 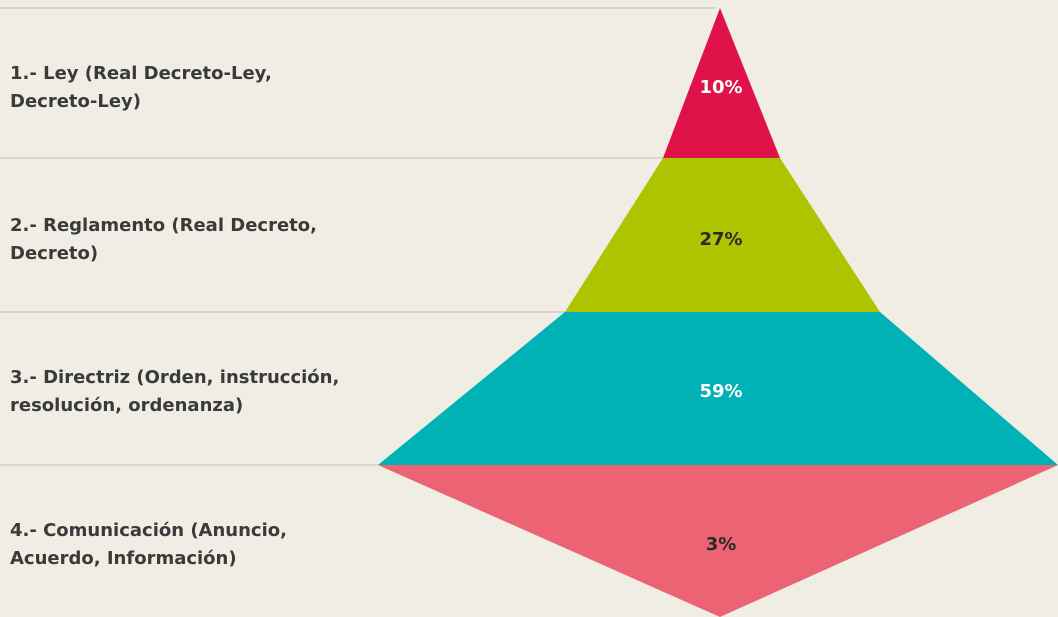 What do you see at coordinates (721, 544) in the screenshot?
I see `level-value: 3%` at bounding box center [721, 544].